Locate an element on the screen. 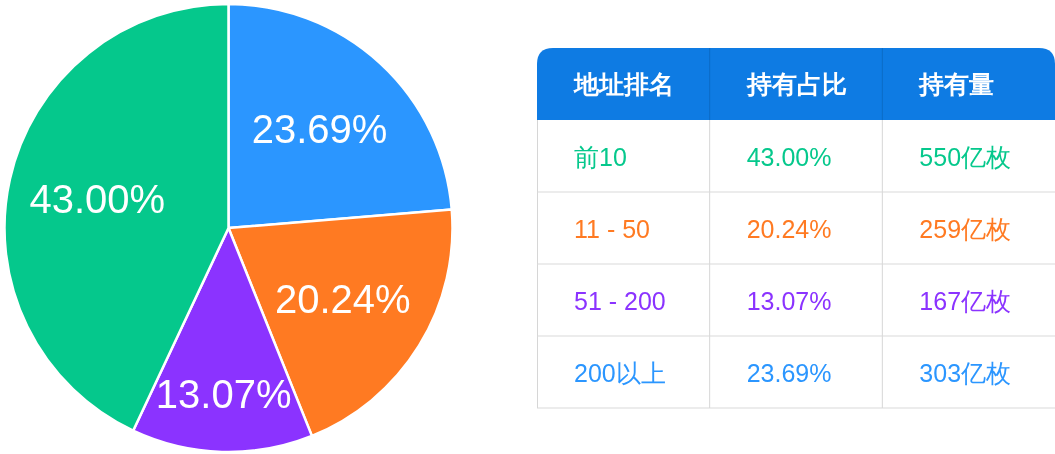 The image size is (1055, 454). category-label: 11 - 50 is located at coordinates (612, 229).